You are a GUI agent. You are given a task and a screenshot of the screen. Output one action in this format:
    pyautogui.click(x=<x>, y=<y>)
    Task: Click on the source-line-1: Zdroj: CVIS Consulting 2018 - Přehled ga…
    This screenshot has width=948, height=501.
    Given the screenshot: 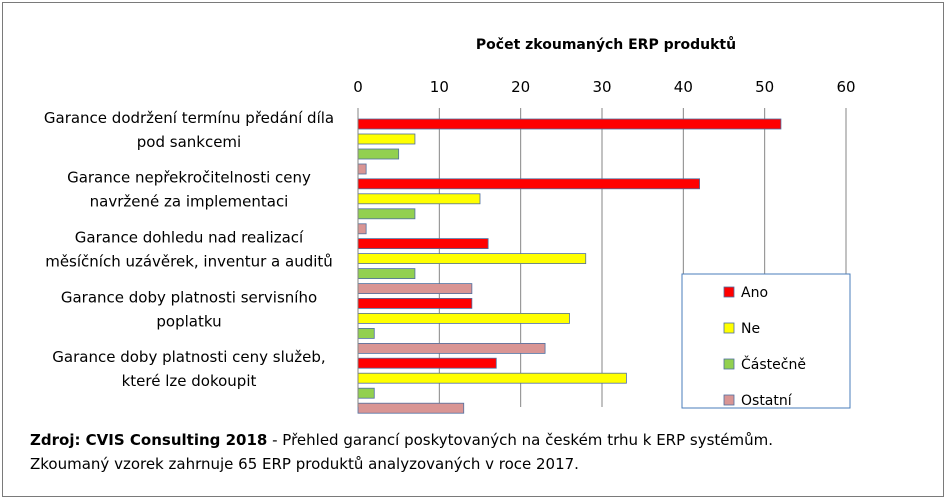 What is the action you would take?
    pyautogui.click(x=480, y=440)
    